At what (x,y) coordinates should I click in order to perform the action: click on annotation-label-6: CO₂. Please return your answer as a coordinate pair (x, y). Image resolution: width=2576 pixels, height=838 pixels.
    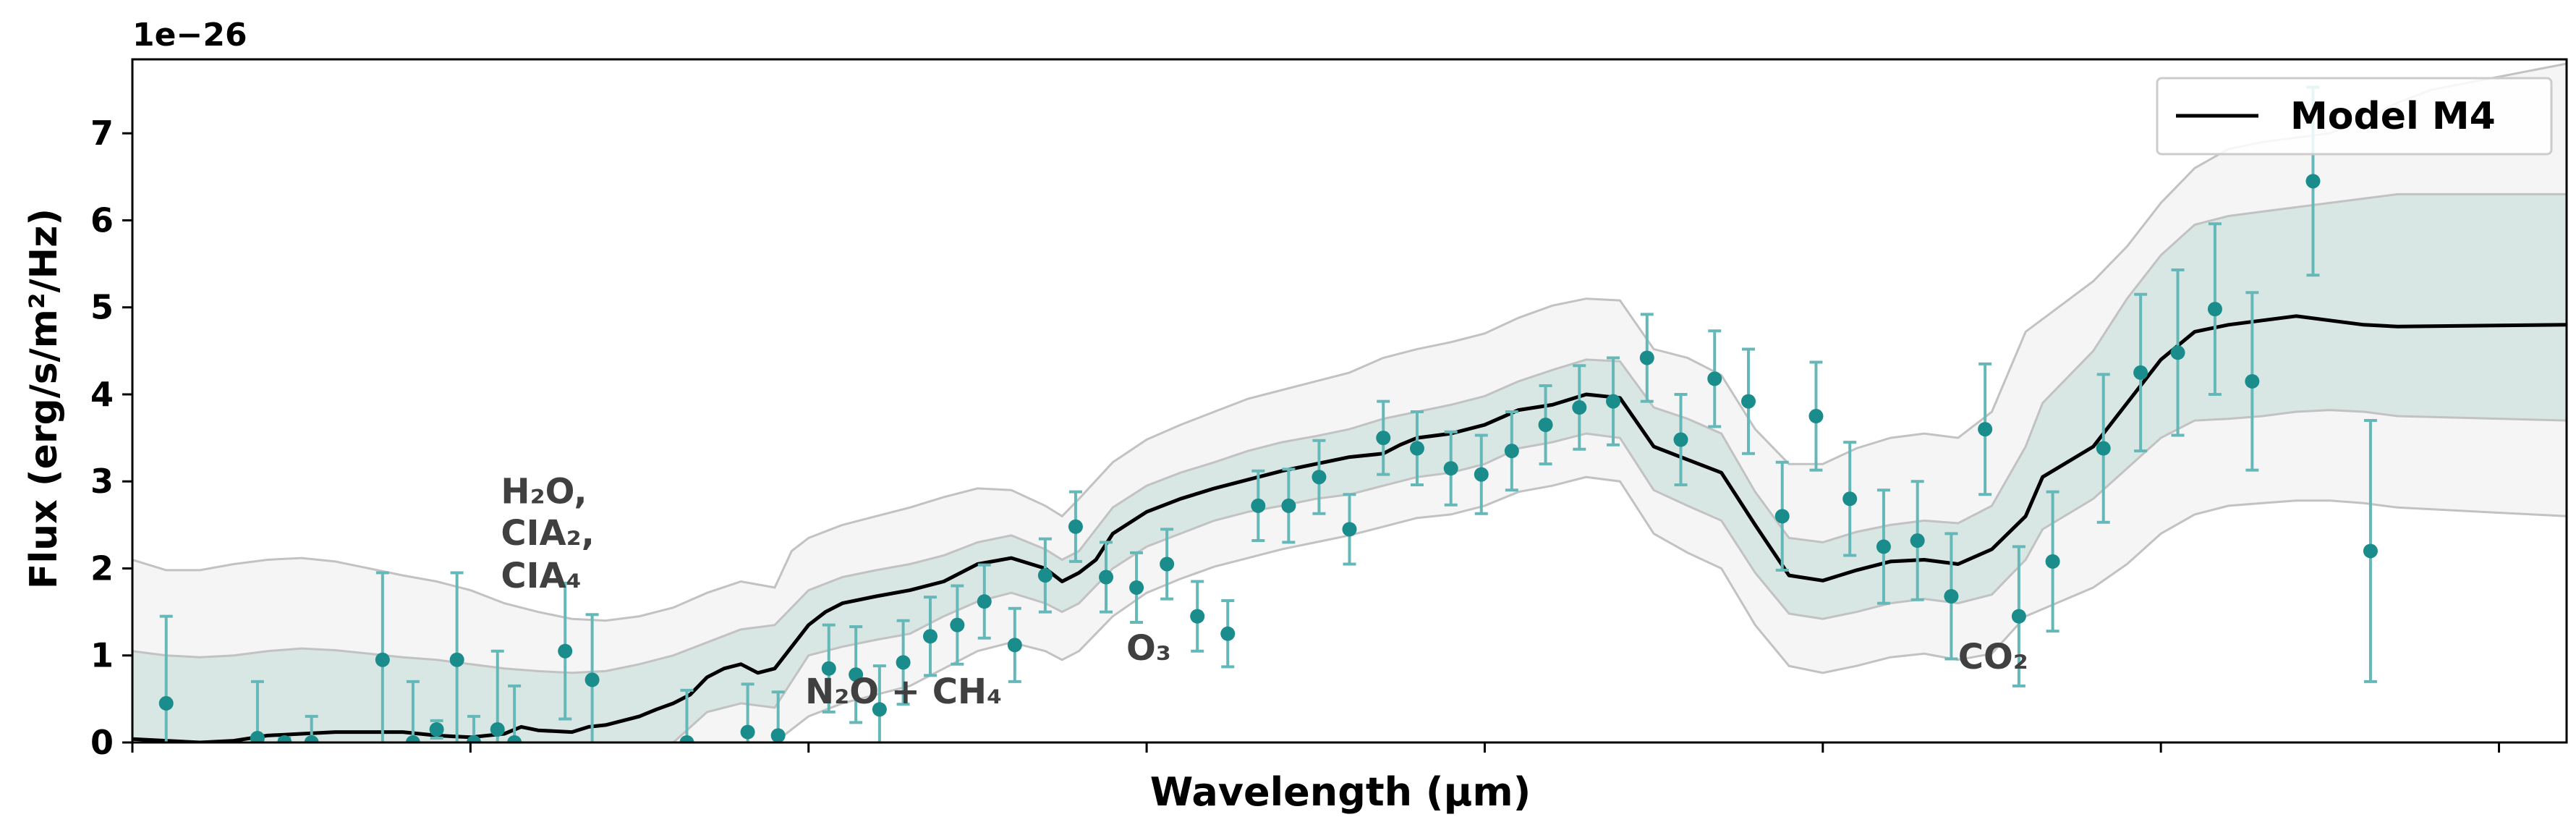
    Looking at the image, I should click on (1993, 657).